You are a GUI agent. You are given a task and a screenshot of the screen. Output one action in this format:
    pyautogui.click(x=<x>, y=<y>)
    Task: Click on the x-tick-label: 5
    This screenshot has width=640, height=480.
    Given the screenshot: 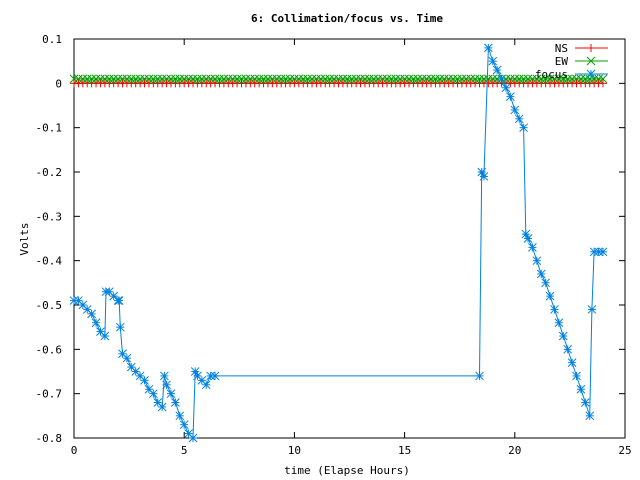 What is the action you would take?
    pyautogui.click(x=184, y=450)
    